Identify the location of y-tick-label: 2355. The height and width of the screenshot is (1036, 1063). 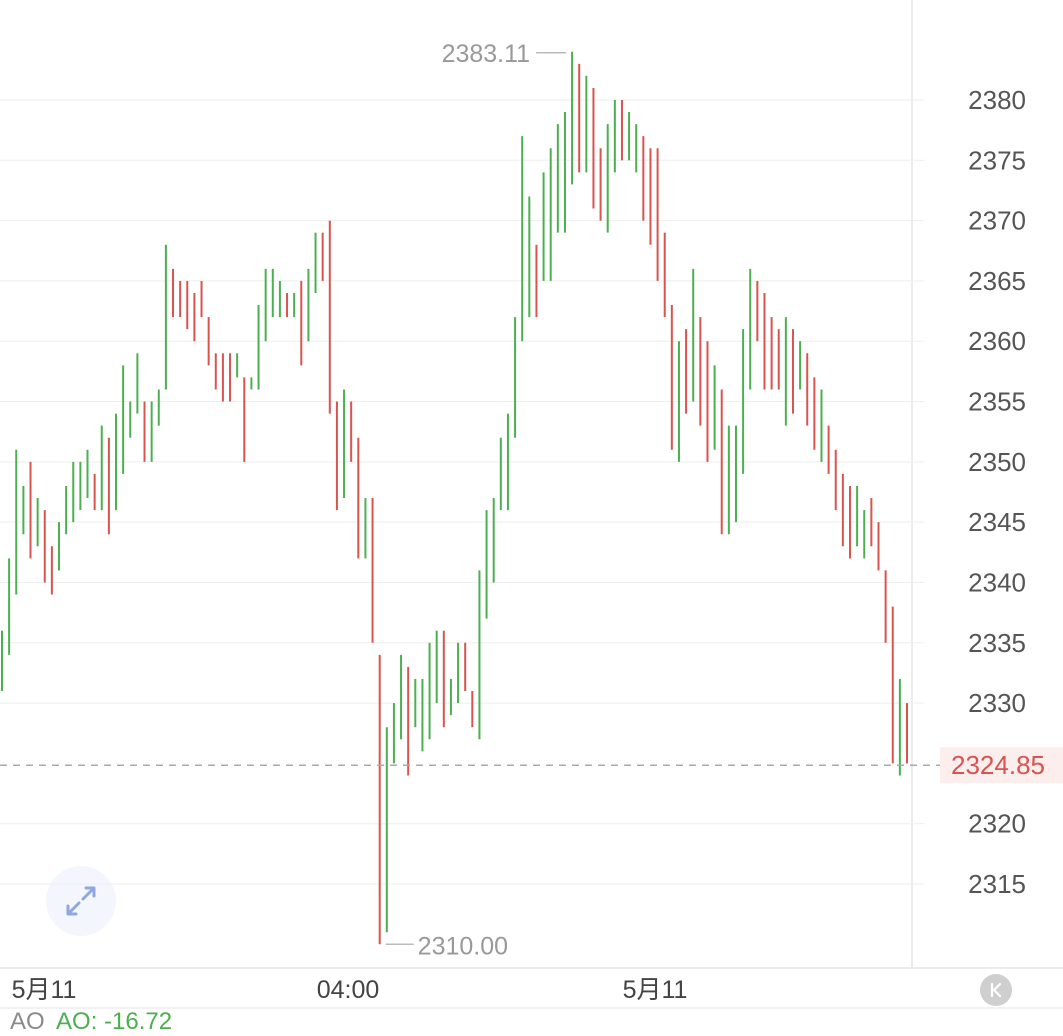
(997, 402).